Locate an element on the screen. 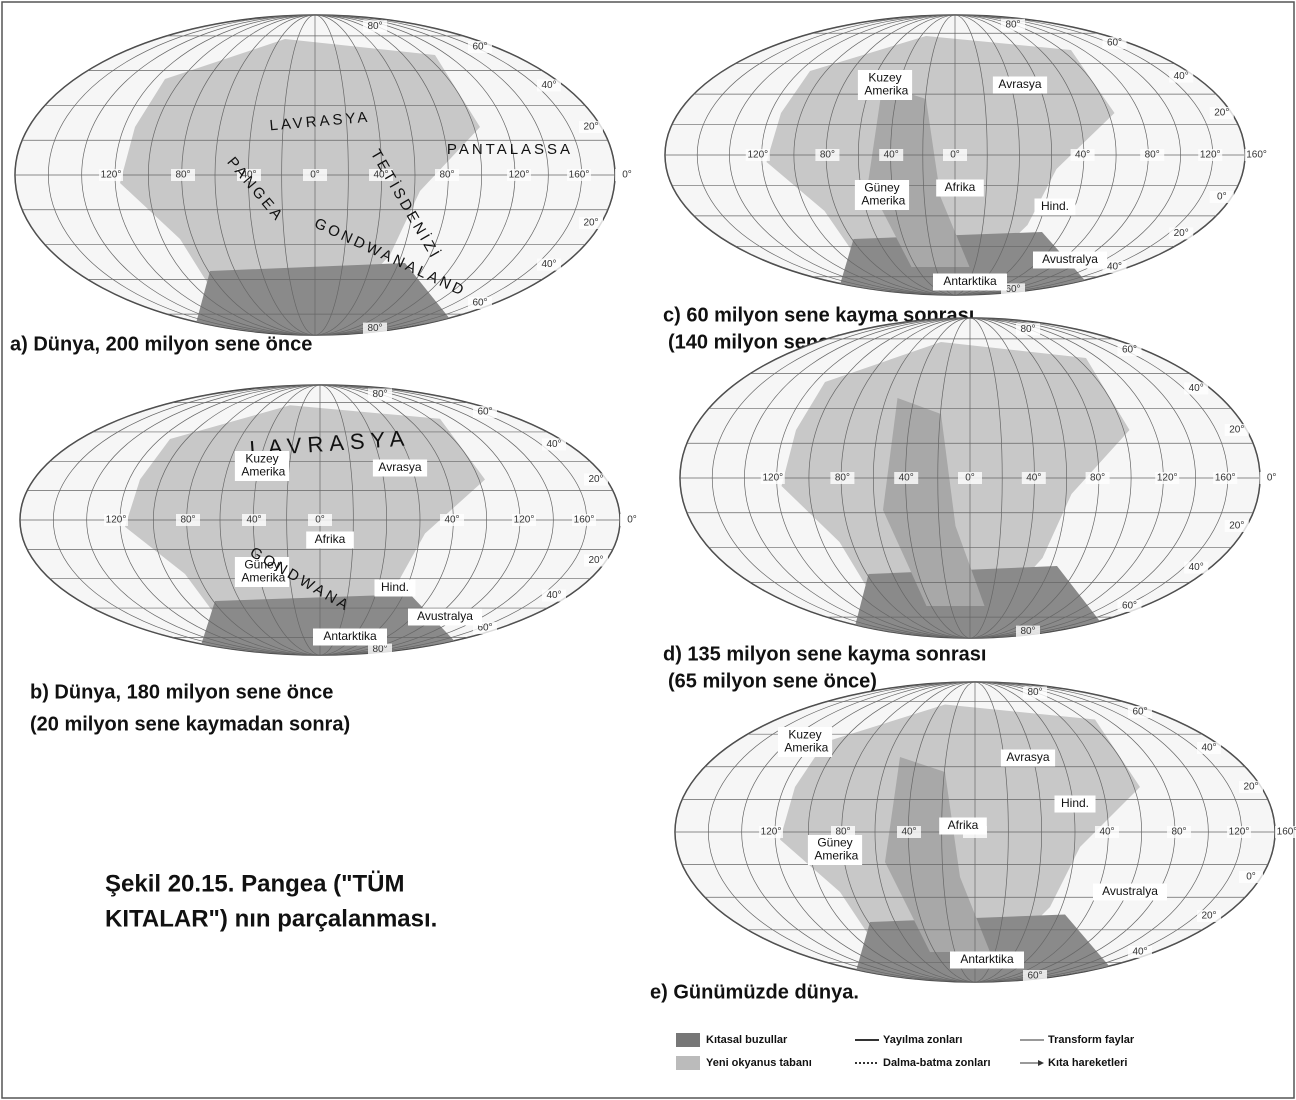 The image size is (1296, 1100). continent-label: Avustralya is located at coordinates (1130, 891).